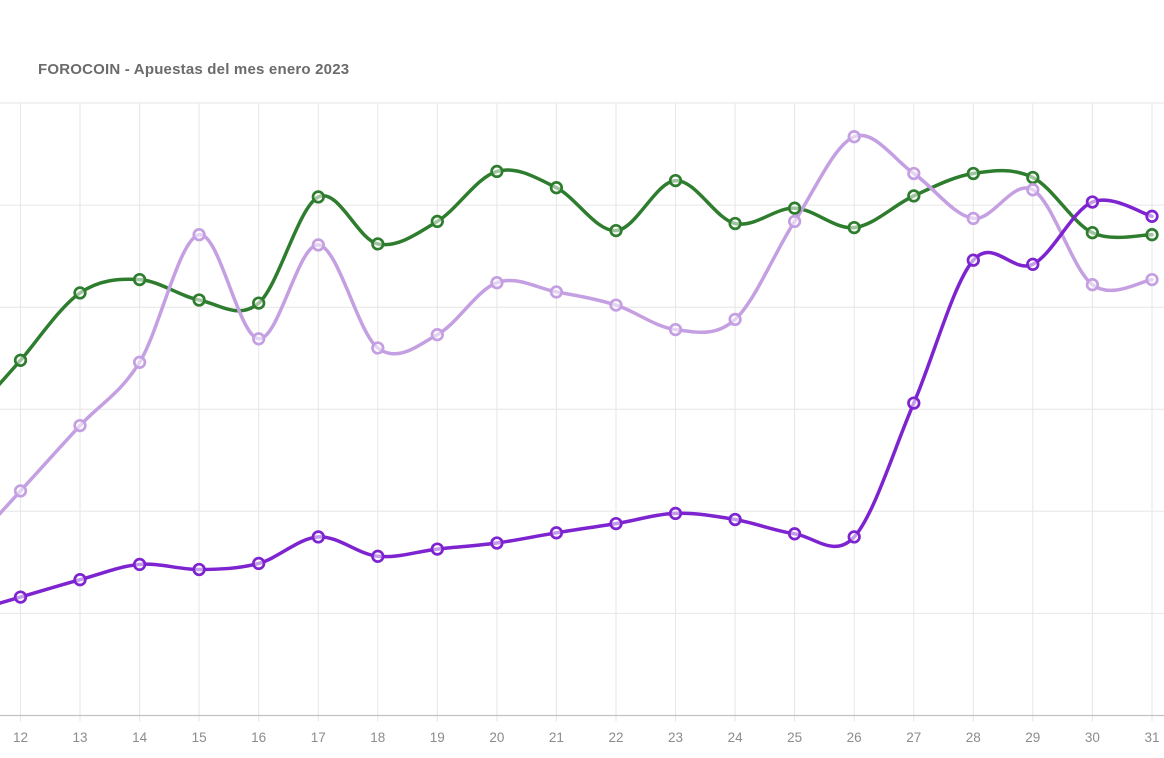  Describe the element at coordinates (913, 737) in the screenshot. I see `x-tick-label: 27` at that location.